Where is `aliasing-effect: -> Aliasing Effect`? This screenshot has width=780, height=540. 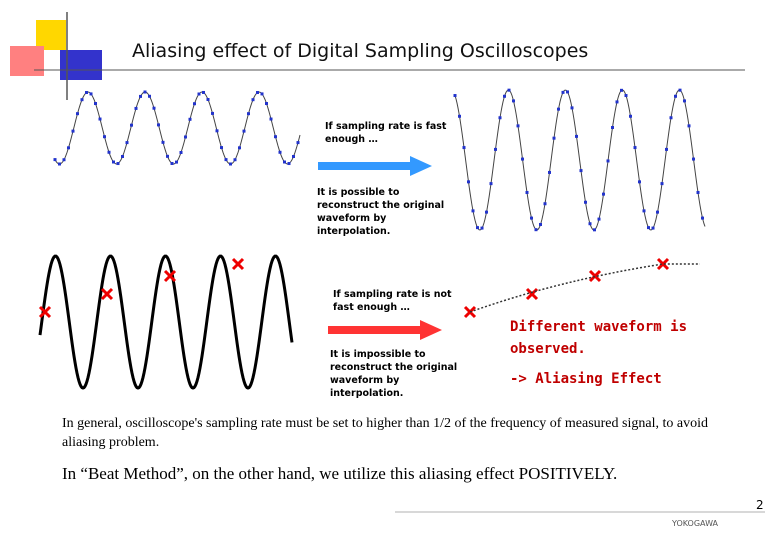 aliasing-effect: -> Aliasing Effect is located at coordinates (586, 379).